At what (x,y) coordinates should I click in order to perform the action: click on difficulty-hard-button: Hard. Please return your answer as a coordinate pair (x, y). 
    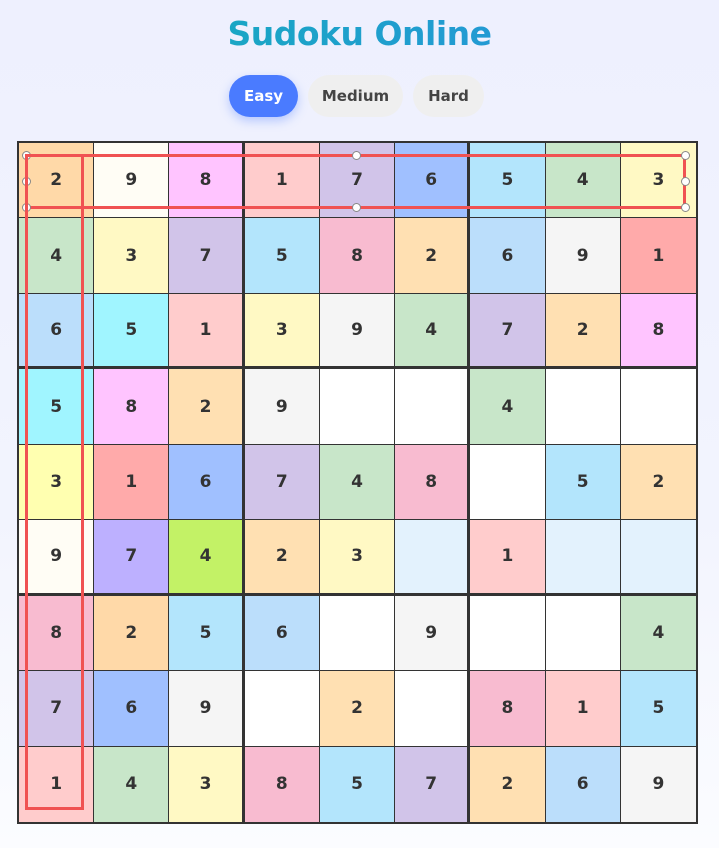
    Looking at the image, I should click on (448, 96).